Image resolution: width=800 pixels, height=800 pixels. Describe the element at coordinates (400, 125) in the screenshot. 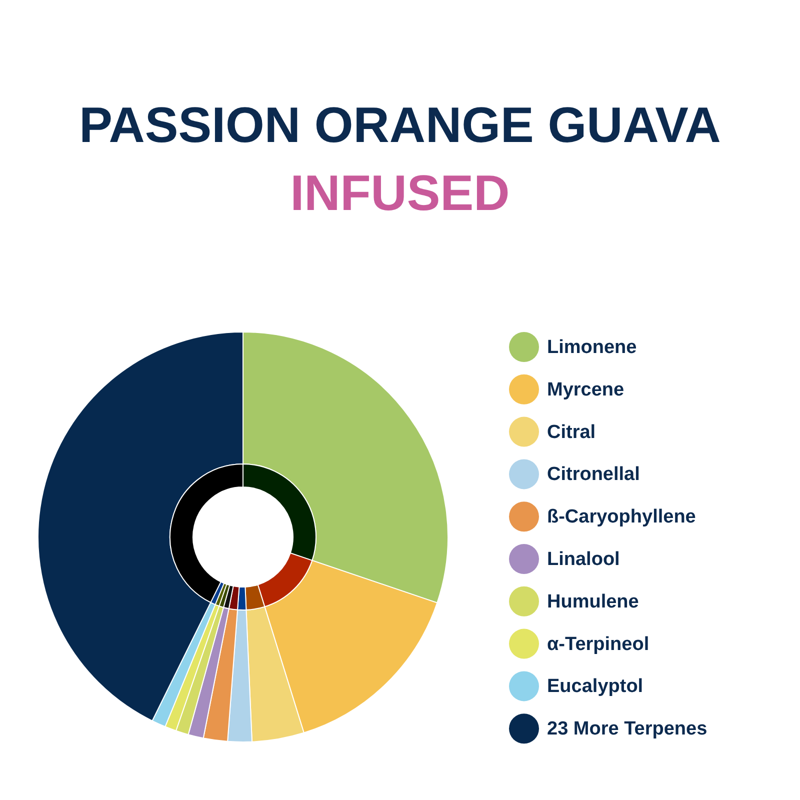

I see `chart-title: PASSION ORANGE GUAVA` at that location.